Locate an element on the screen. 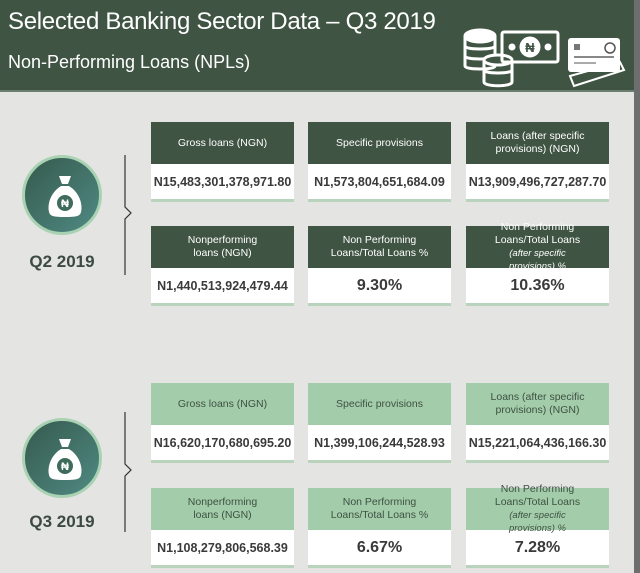  scrollbar is located at coordinates (637, 286).